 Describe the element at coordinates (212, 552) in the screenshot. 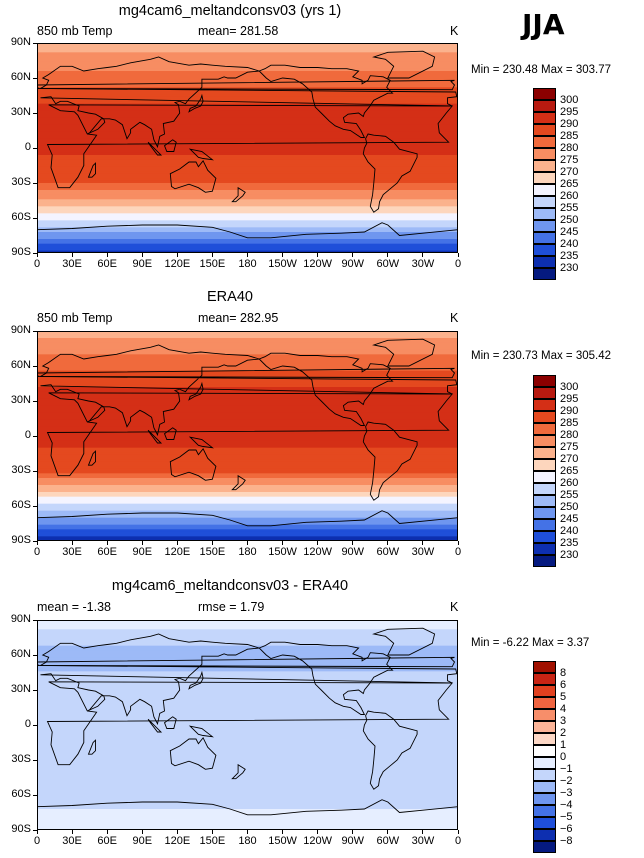

I see `x-tick-label: 150E` at that location.